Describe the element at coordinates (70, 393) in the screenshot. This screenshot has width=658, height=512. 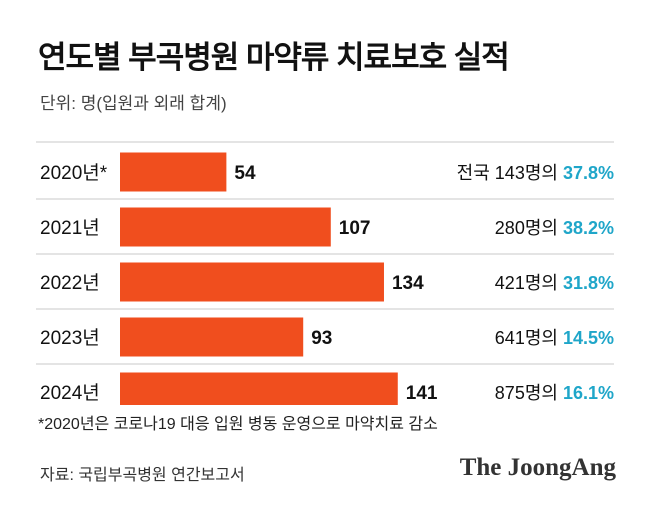
I see `category-label: 2024년` at that location.